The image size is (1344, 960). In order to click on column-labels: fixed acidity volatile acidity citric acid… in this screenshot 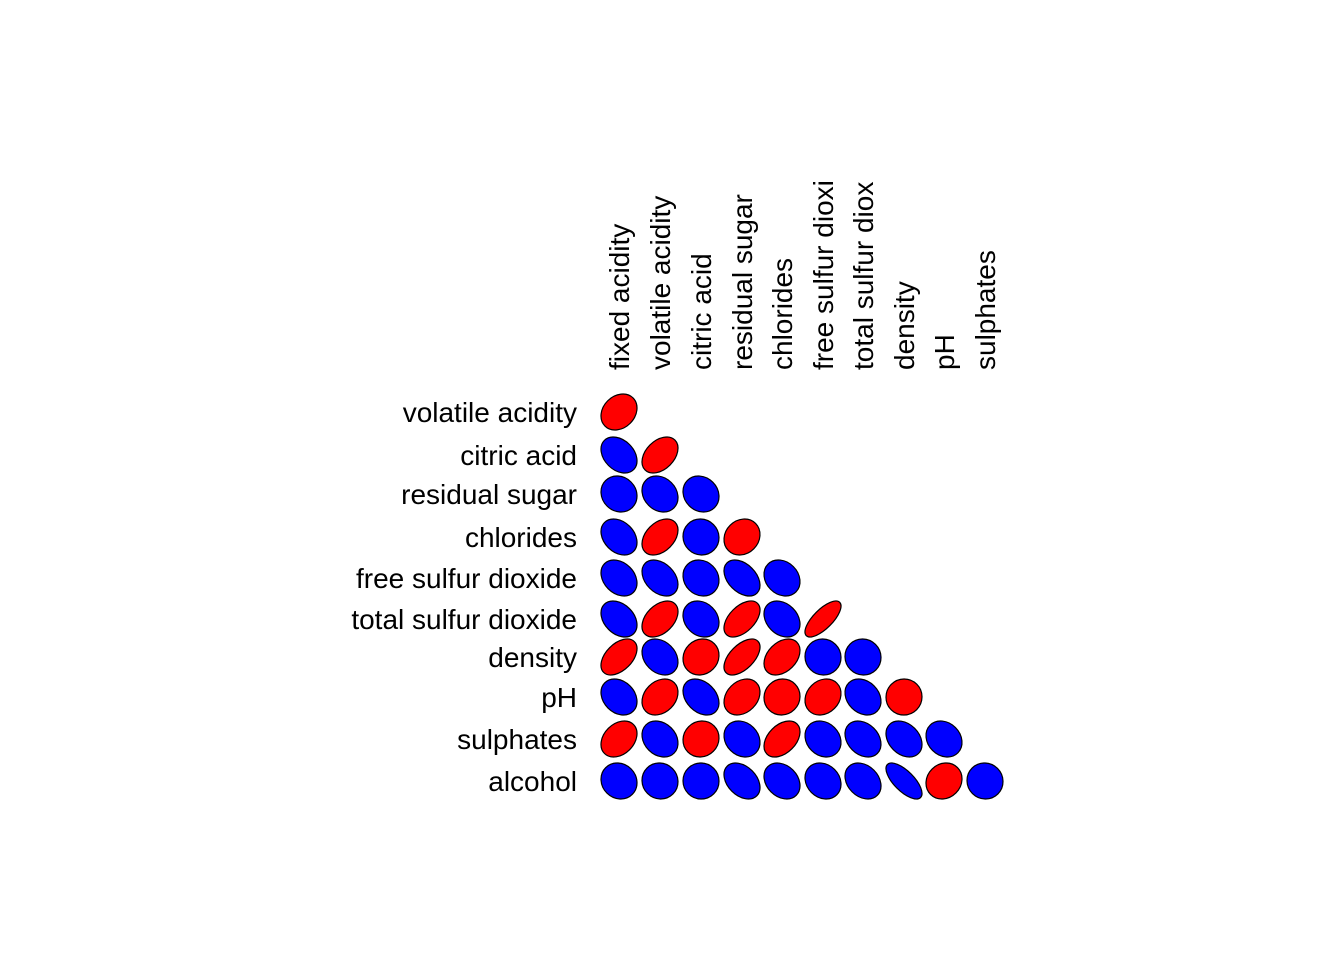, I will do `click(802, 275)`.